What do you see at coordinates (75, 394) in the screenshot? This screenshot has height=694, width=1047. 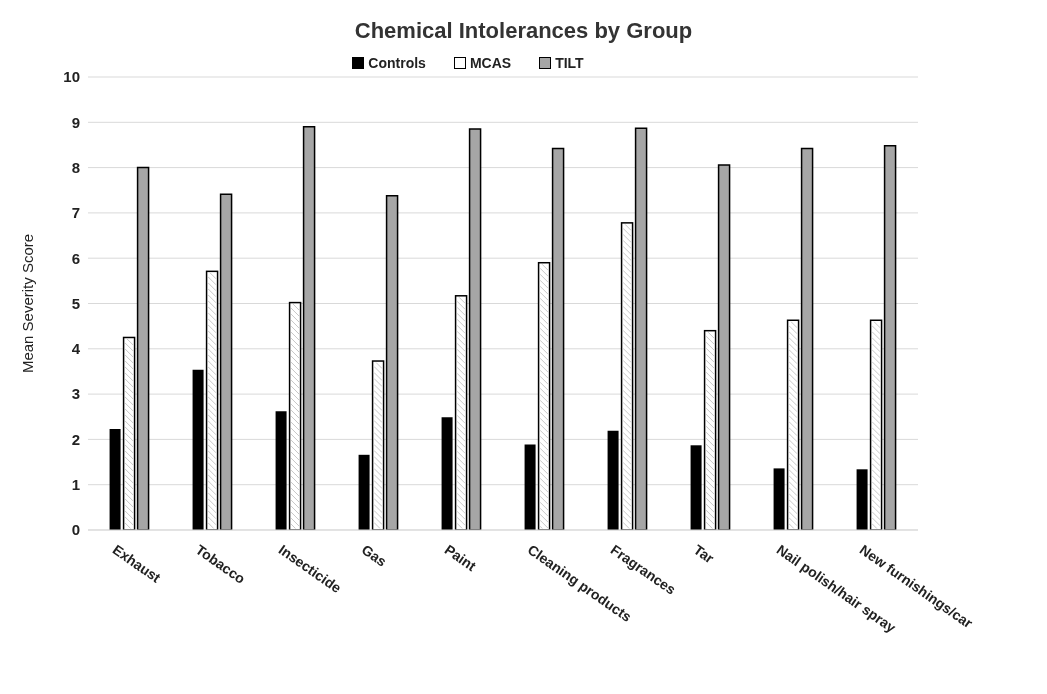 I see `y-tick-label: 3` at bounding box center [75, 394].